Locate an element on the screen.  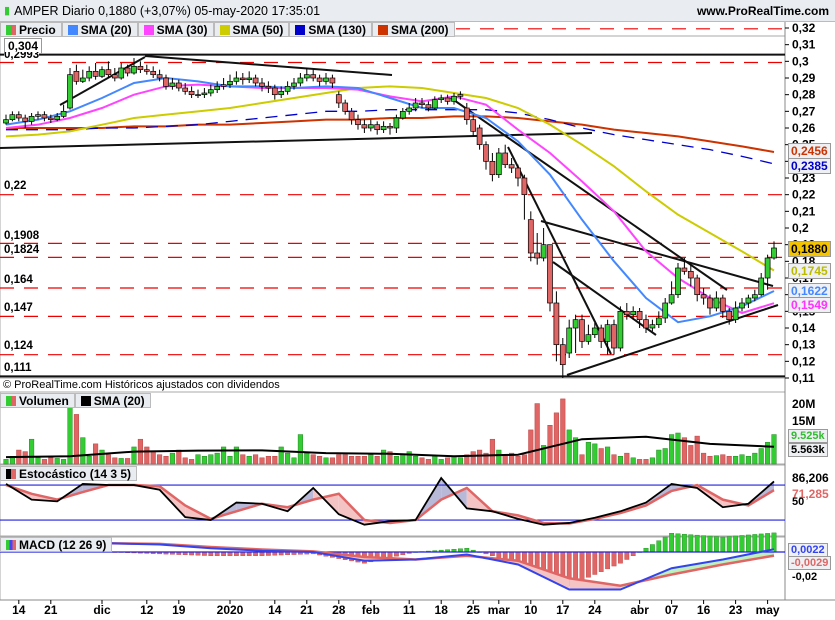
legend-volume: Volumen is located at coordinates (37, 400).